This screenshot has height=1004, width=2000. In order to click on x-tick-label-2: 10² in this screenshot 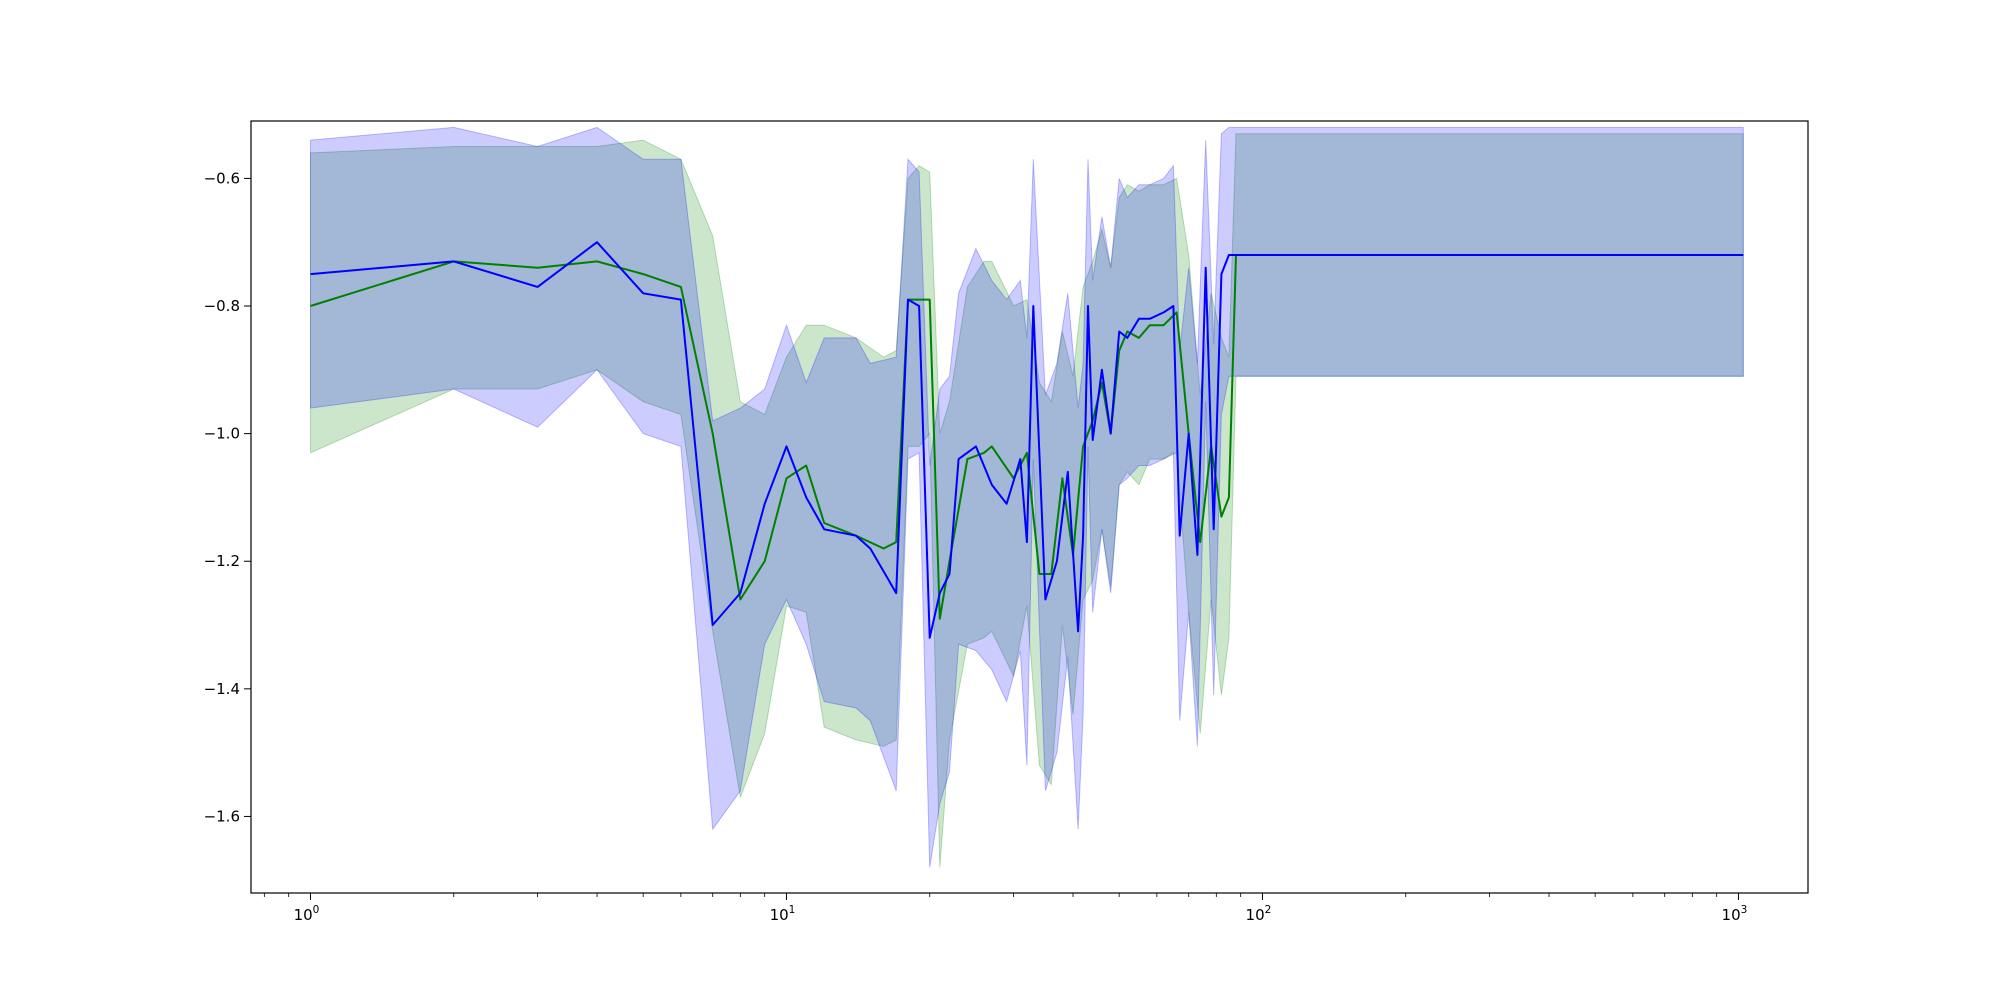, I will do `click(1259, 914)`.